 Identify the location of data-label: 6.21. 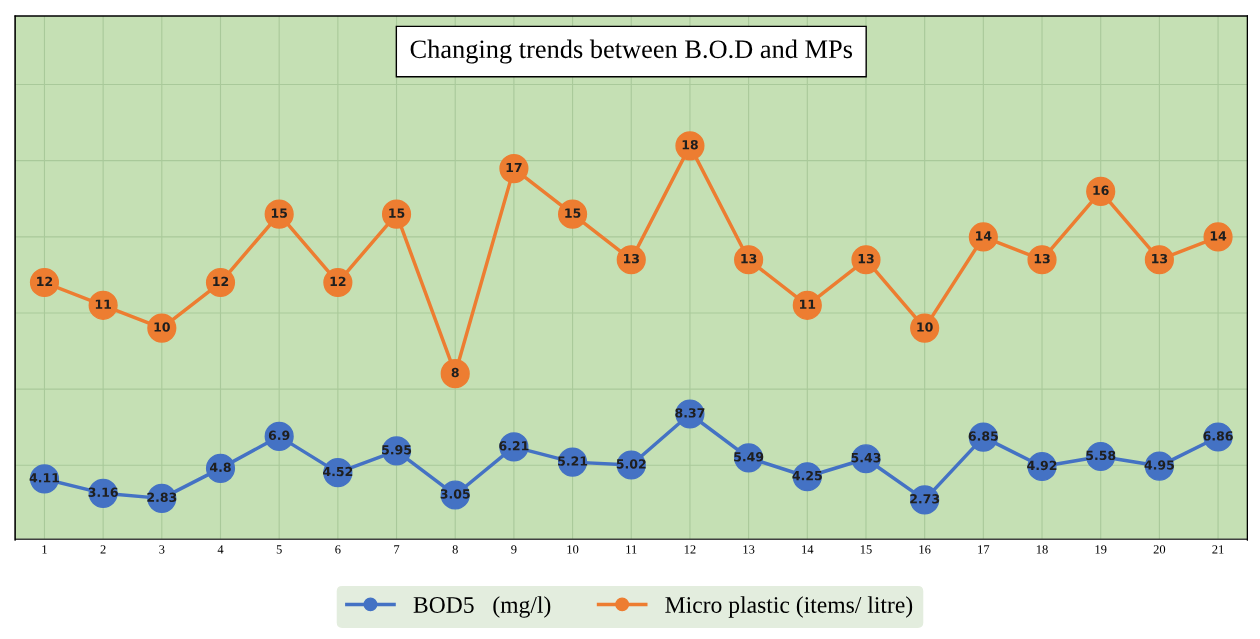
(514, 446).